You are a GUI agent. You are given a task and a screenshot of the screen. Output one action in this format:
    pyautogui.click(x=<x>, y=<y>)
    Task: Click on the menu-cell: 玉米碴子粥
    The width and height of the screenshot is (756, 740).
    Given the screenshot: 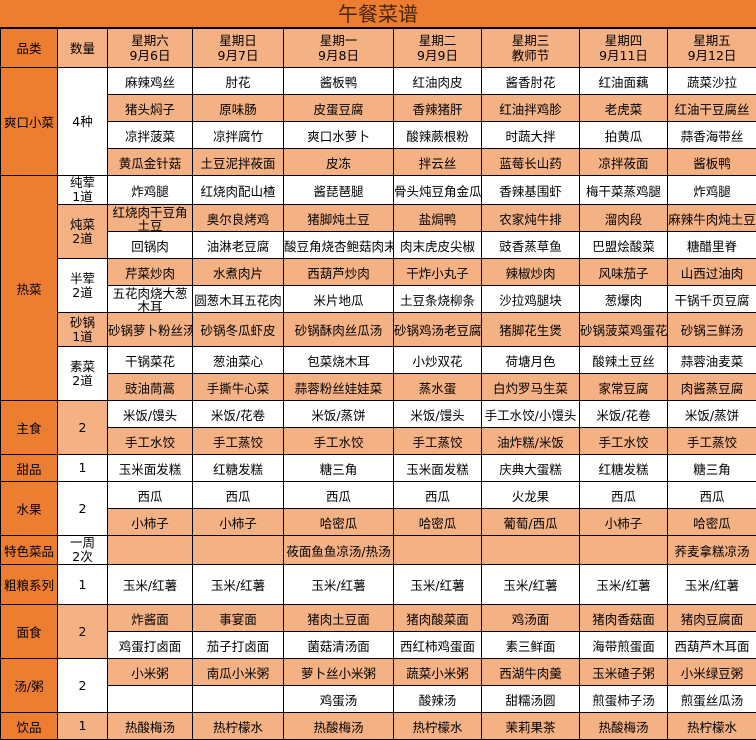 What is the action you would take?
    pyautogui.click(x=624, y=672)
    